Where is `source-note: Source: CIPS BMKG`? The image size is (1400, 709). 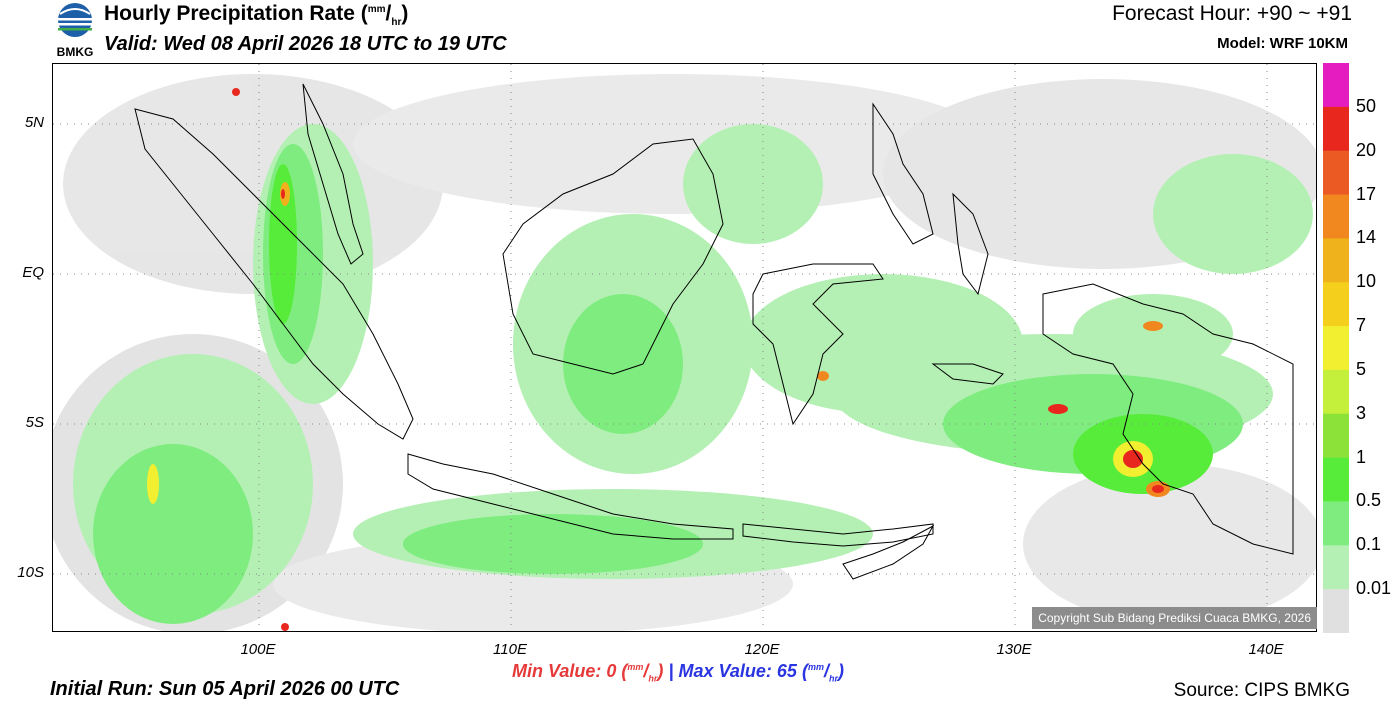 source-note: Source: CIPS BMKG is located at coordinates (1261, 690).